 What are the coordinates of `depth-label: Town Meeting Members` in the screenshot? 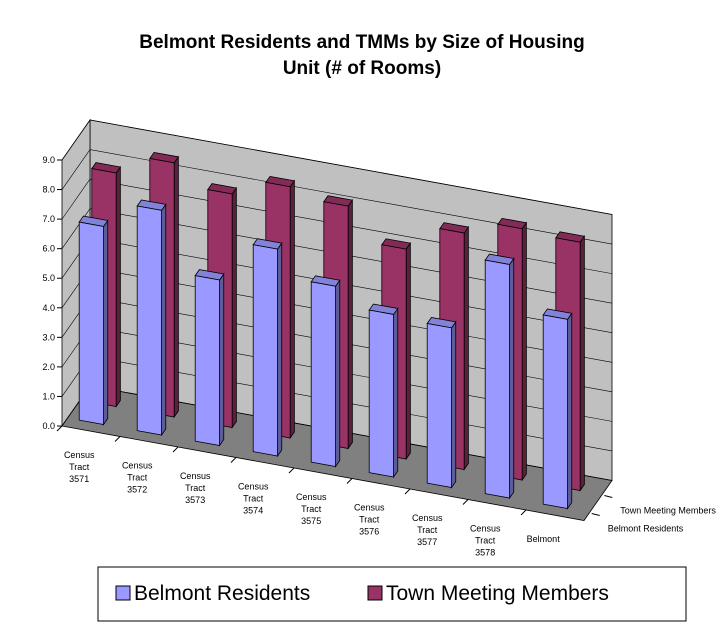 It's located at (668, 511).